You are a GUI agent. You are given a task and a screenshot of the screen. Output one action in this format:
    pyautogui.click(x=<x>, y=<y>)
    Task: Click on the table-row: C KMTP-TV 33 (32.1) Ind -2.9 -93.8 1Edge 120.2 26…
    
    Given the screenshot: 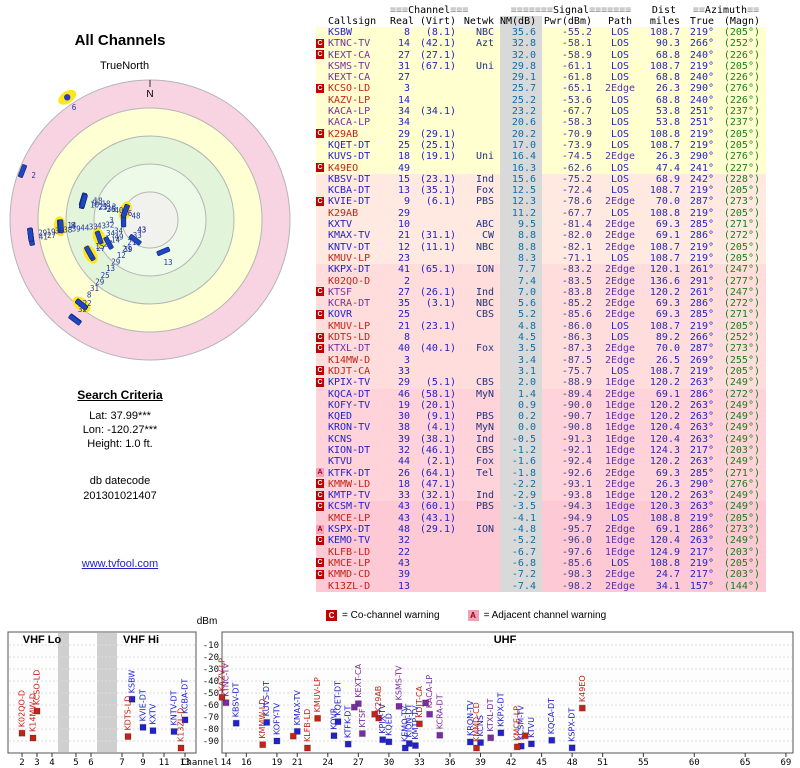 What is the action you would take?
    pyautogui.click(x=541, y=496)
    